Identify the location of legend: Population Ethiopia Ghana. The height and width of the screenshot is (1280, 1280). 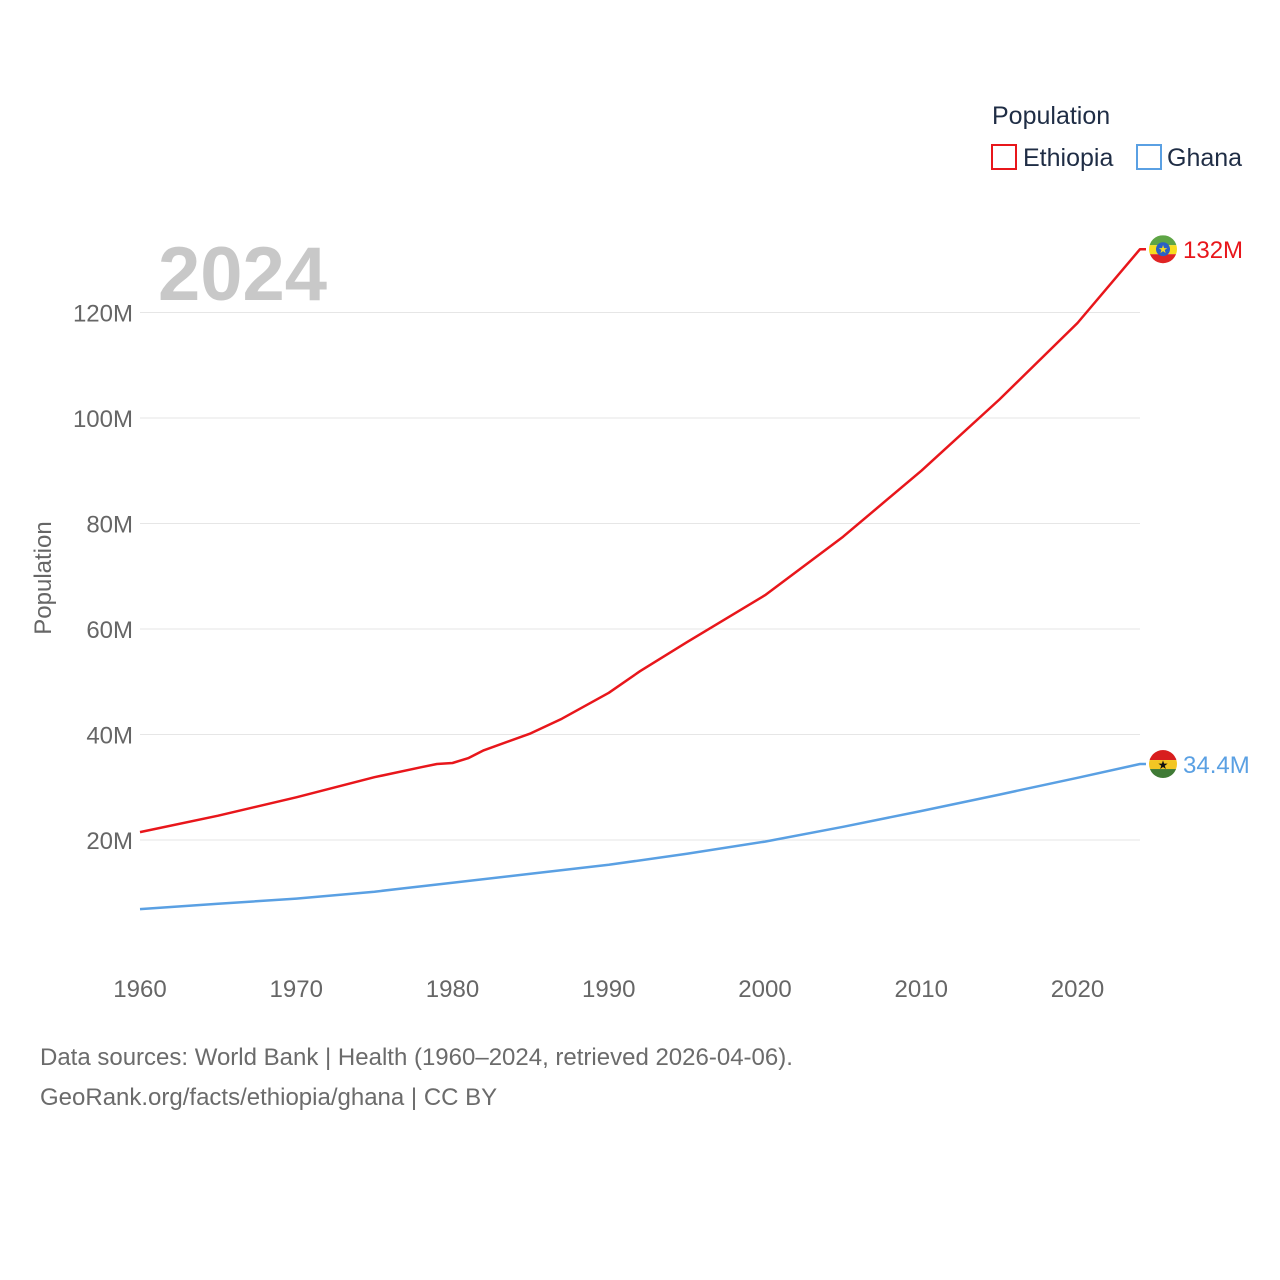
(1116, 137).